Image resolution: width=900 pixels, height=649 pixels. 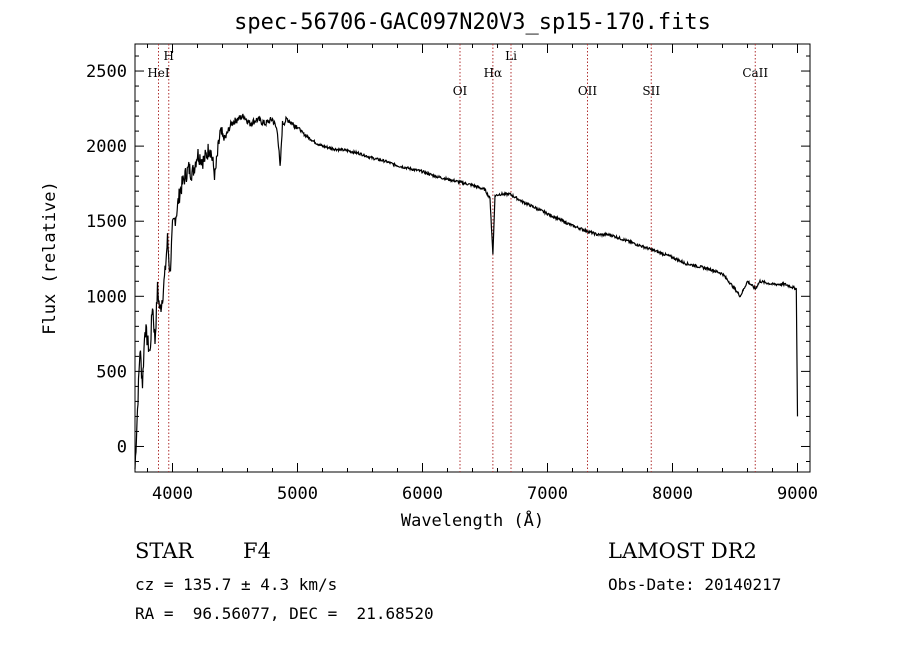 What do you see at coordinates (106, 147) in the screenshot?
I see `y-tick-label: 2000` at bounding box center [106, 147].